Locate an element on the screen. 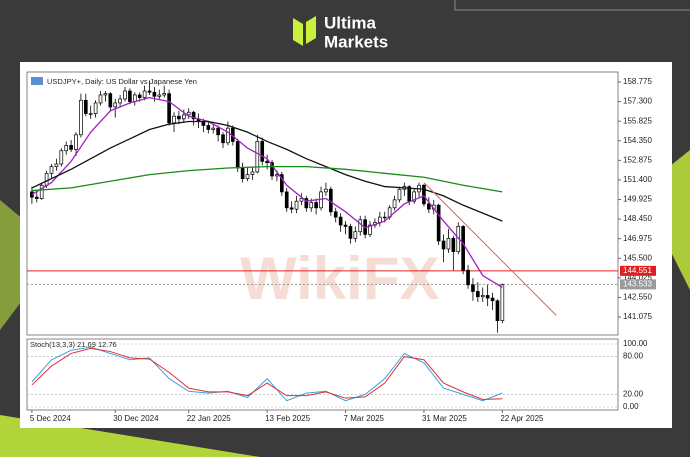  stoch-title: Stoch(13,3,3) 21.69 12.76 is located at coordinates (73, 344).